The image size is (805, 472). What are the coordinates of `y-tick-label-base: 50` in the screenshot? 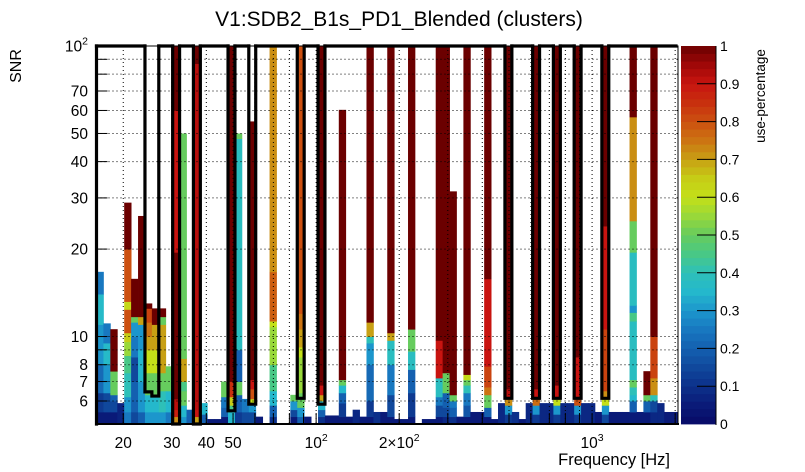 It's located at (80, 134).